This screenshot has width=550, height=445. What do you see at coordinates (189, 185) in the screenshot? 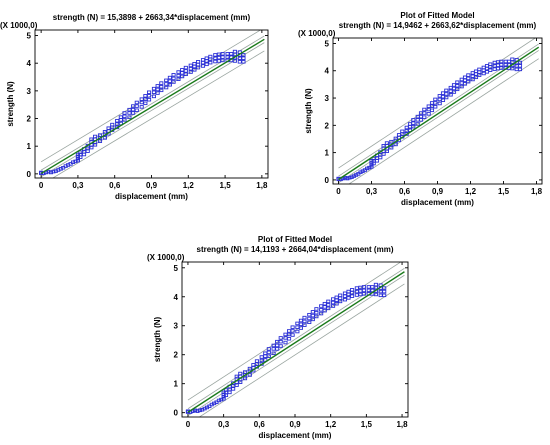
I see `chart-1-x-tick-label: 1,2` at bounding box center [189, 185].